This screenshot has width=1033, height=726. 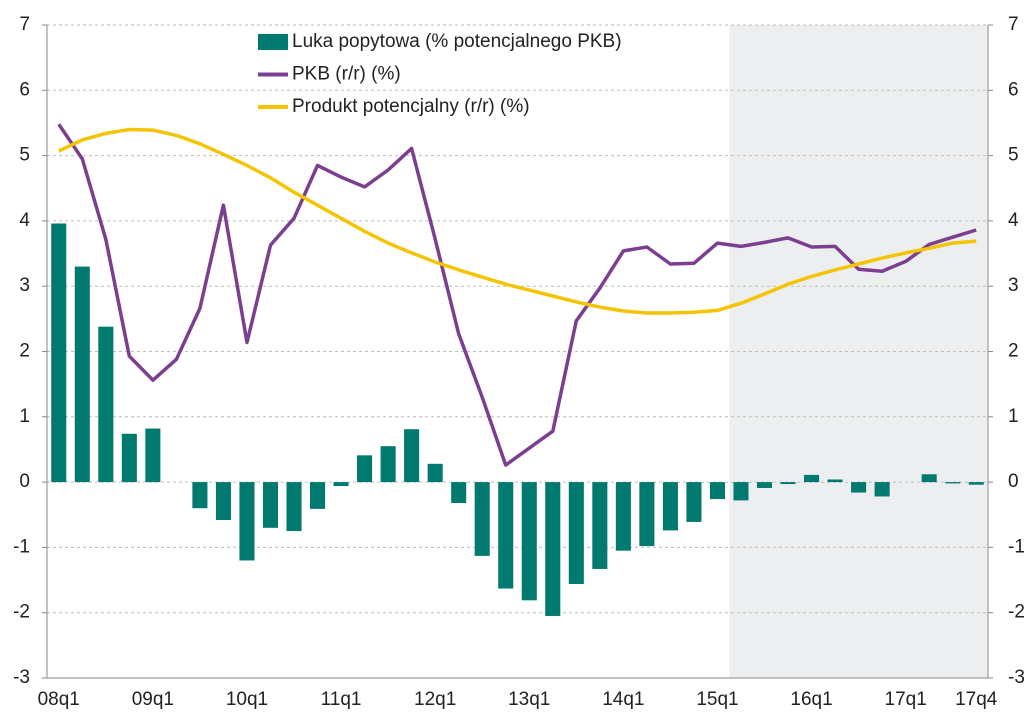 What do you see at coordinates (811, 699) in the screenshot?
I see `x-tick-label: 16q1` at bounding box center [811, 699].